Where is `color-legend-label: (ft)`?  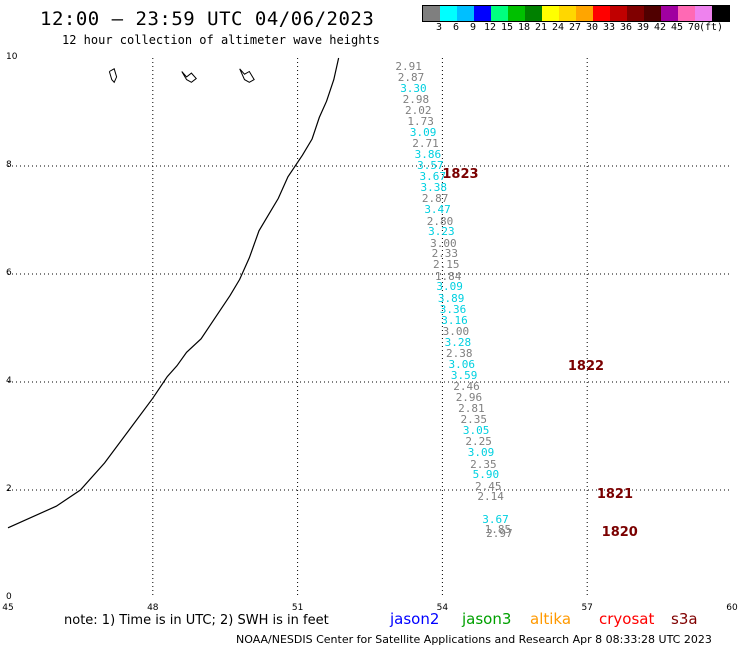
color-legend-label: (ft) is located at coordinates (711, 27).